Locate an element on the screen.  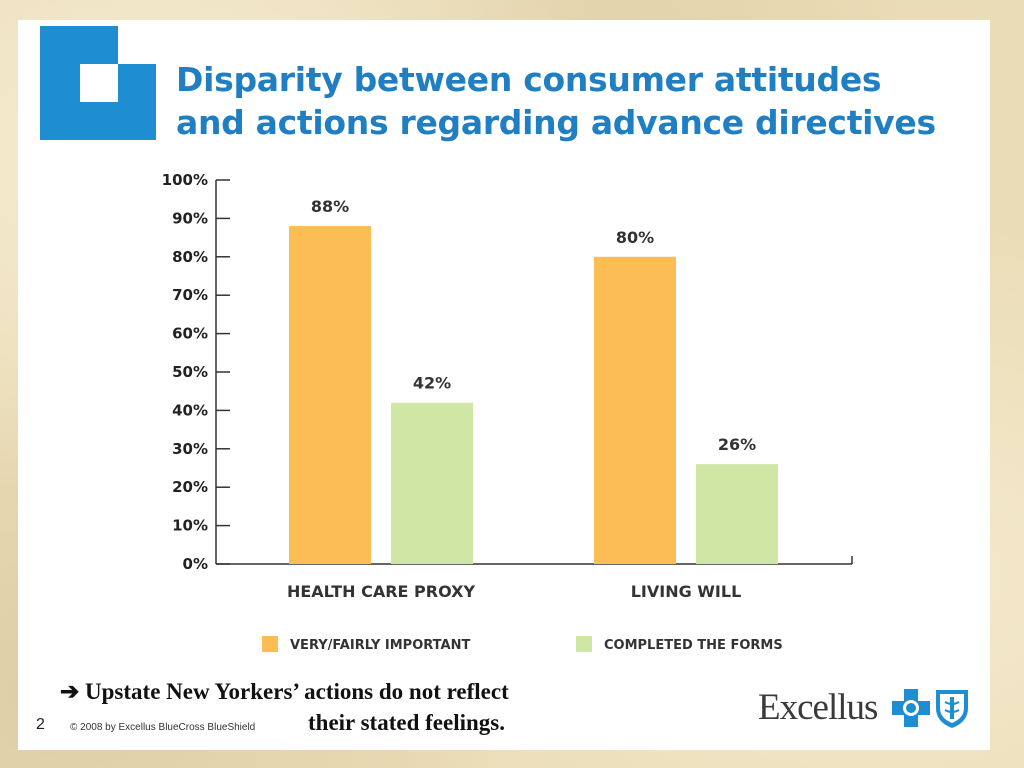
data-label: 88% is located at coordinates (330, 206).